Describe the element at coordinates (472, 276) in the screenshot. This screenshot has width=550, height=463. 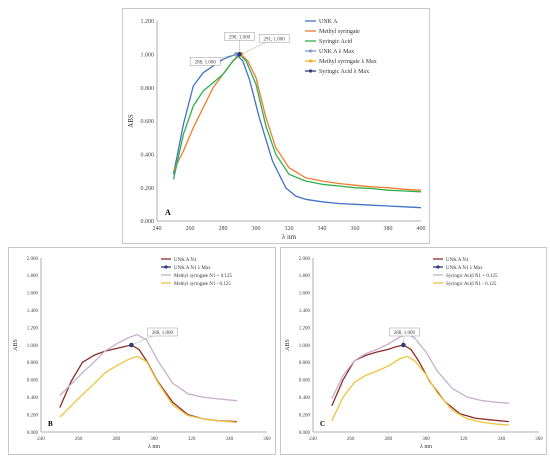
I see `legend-label: Syringic Acid N1 + 0.125` at that location.